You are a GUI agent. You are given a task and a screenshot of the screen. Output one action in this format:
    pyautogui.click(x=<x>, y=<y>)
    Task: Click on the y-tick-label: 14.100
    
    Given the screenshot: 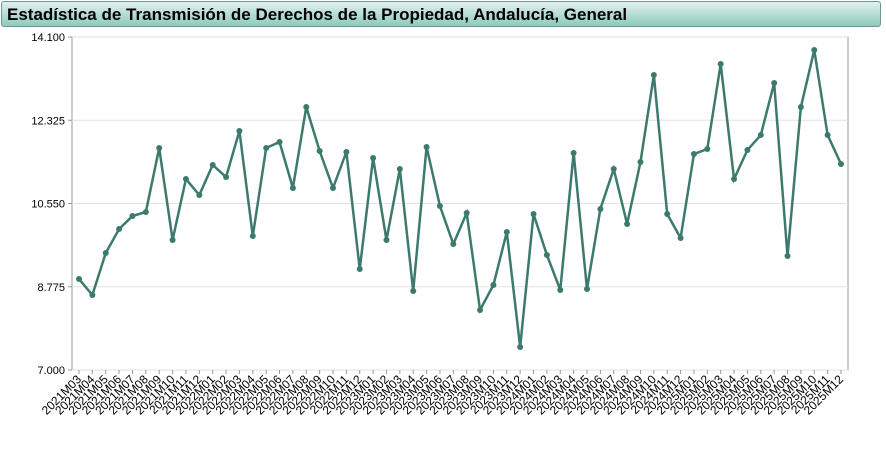 What is the action you would take?
    pyautogui.click(x=48, y=38)
    